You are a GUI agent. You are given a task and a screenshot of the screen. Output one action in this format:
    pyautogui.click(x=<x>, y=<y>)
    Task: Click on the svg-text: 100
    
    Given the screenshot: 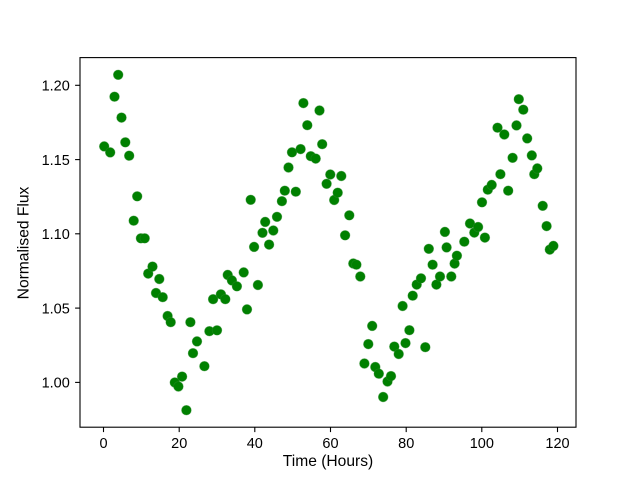 What is the action you would take?
    pyautogui.click(x=482, y=444)
    